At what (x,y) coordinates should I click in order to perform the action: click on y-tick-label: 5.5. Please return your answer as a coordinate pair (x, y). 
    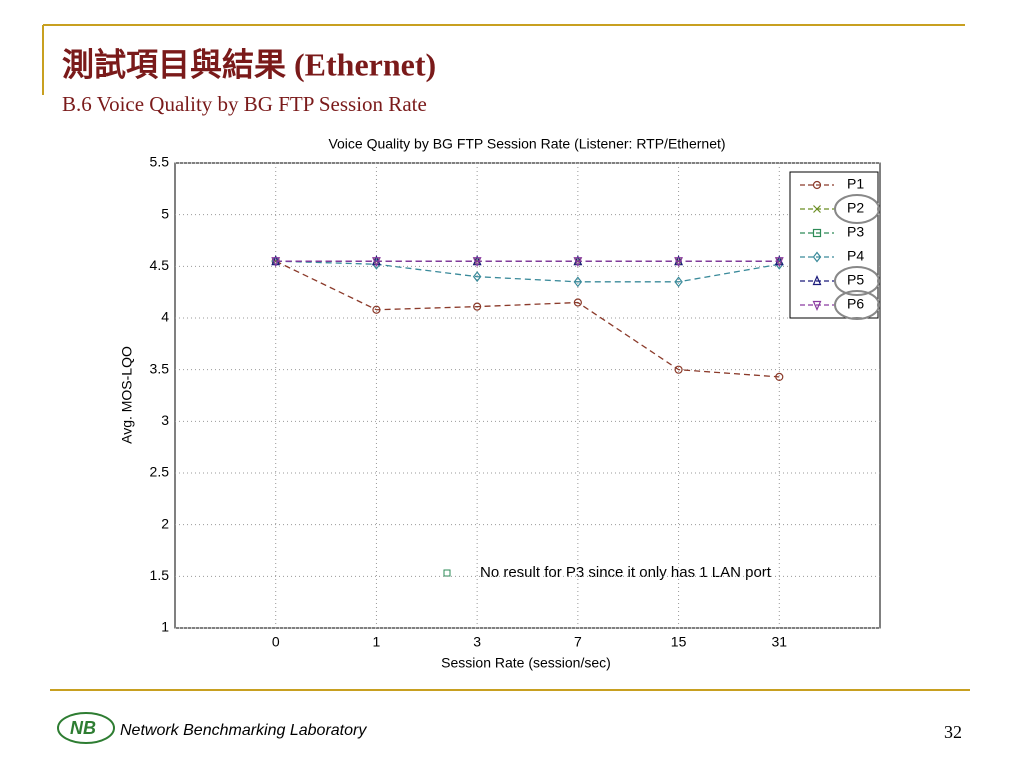
    Looking at the image, I should click on (160, 162).